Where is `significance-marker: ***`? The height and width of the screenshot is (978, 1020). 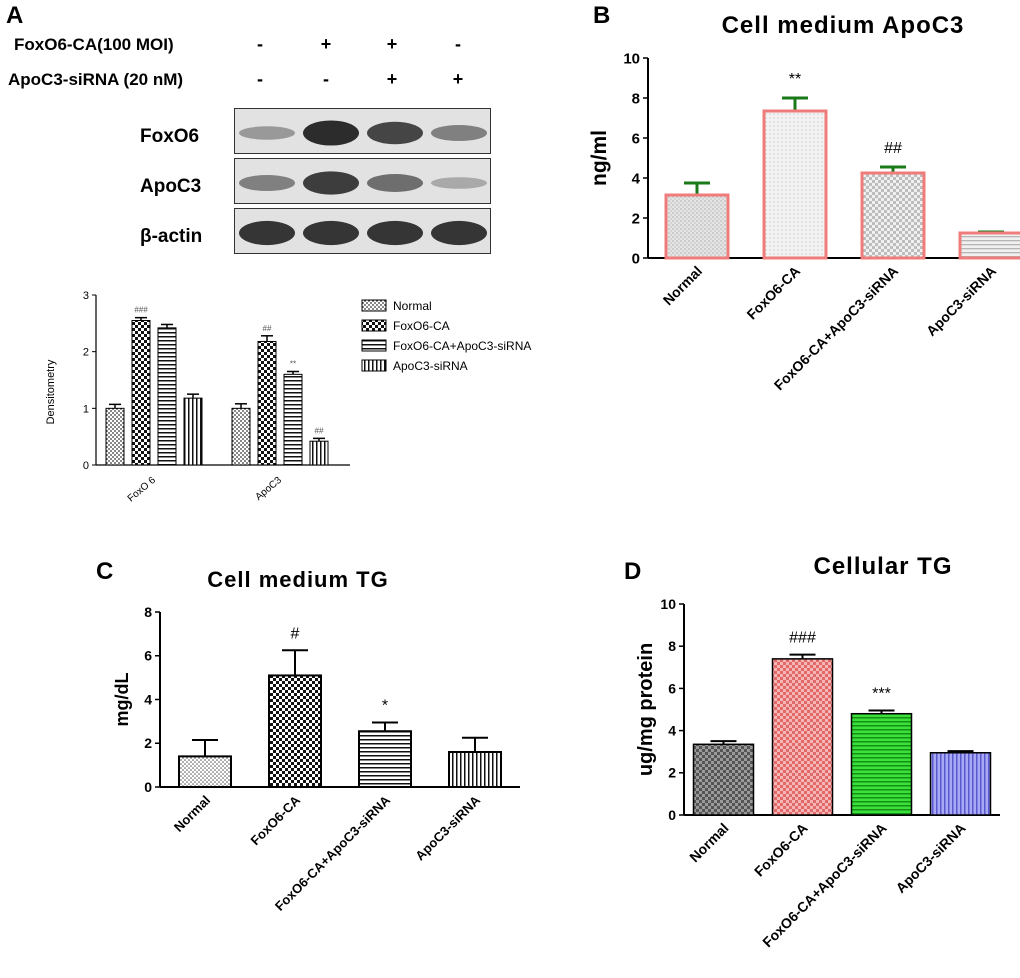
significance-marker: *** is located at coordinates (881, 694).